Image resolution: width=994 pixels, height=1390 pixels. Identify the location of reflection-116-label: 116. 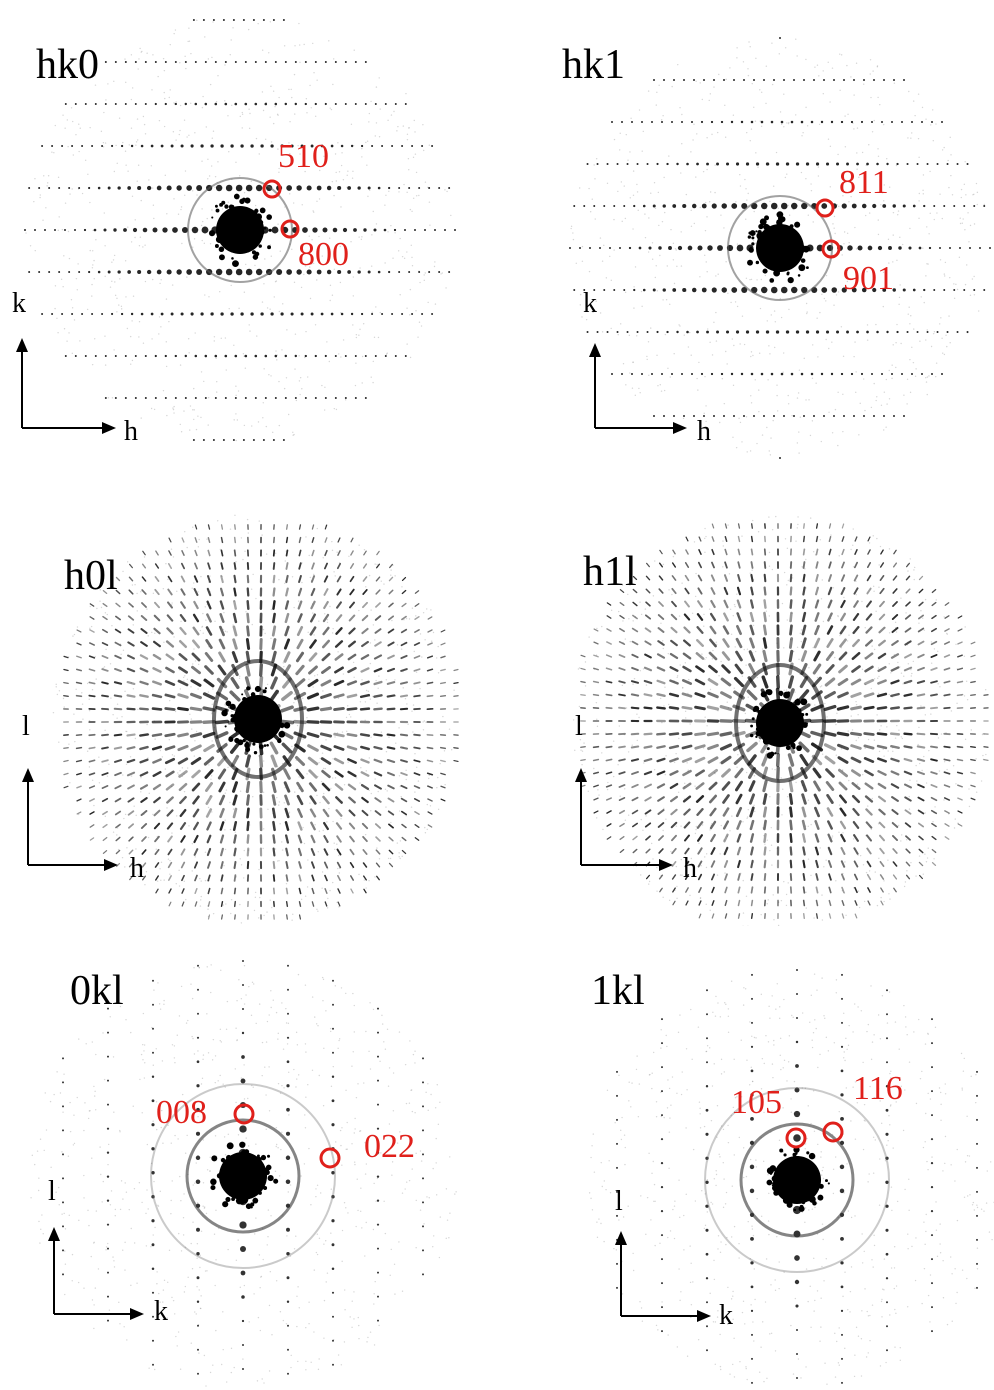
(878, 1088).